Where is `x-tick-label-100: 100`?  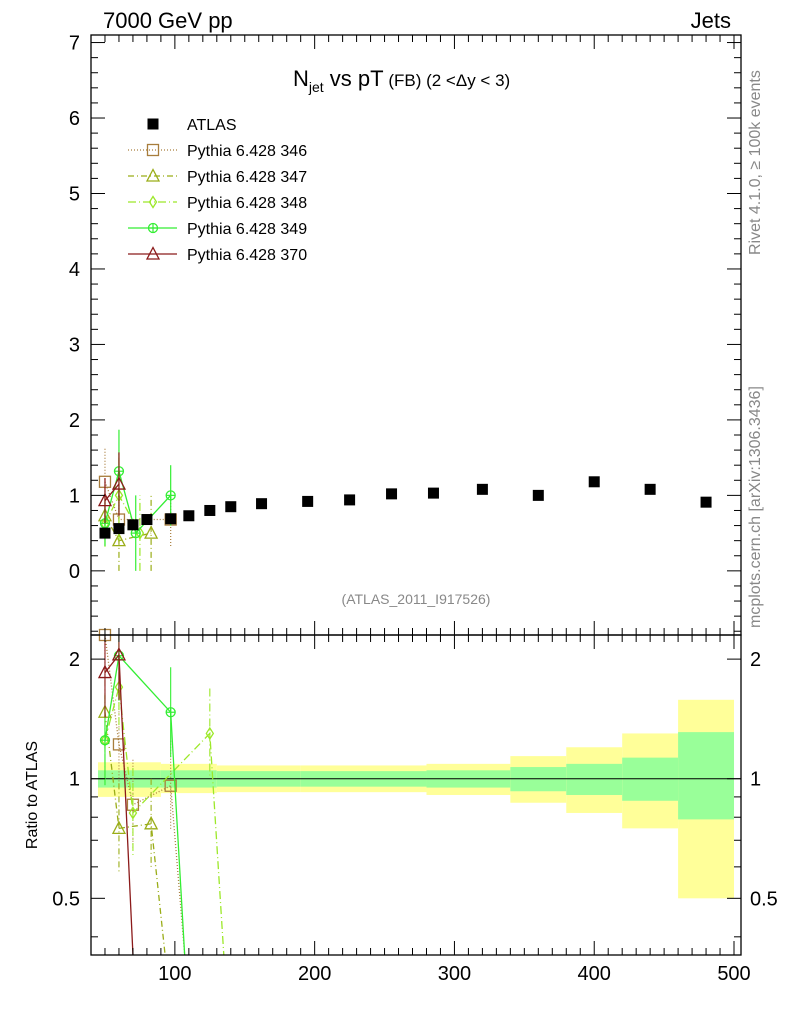 x-tick-label-100: 100 is located at coordinates (174, 974).